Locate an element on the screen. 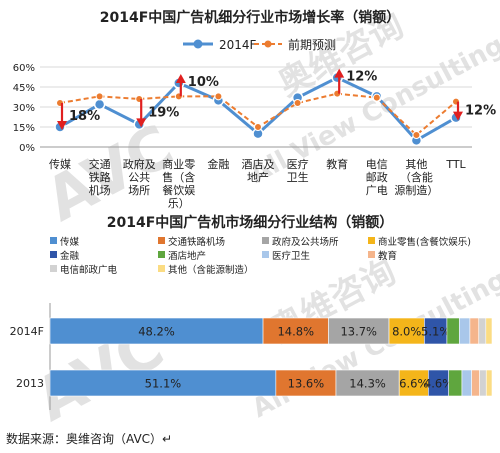  x-tick-label: 乐） is located at coordinates (179, 203).